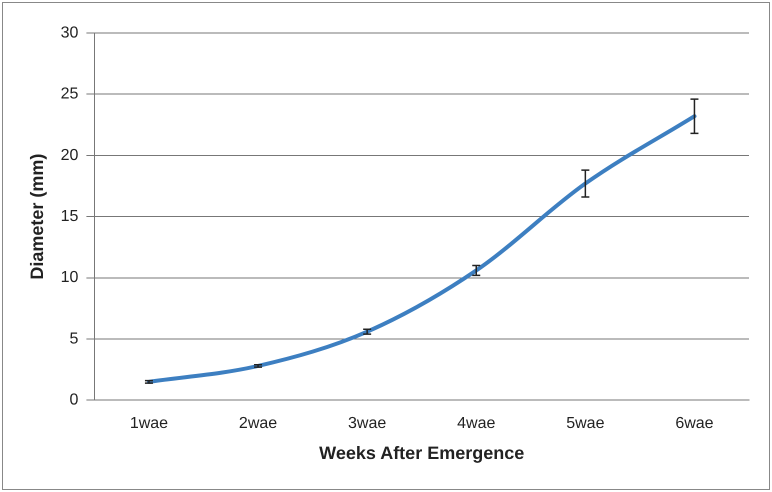 This screenshot has width=772, height=492. What do you see at coordinates (73, 400) in the screenshot?
I see `y-tick-label: 0` at bounding box center [73, 400].